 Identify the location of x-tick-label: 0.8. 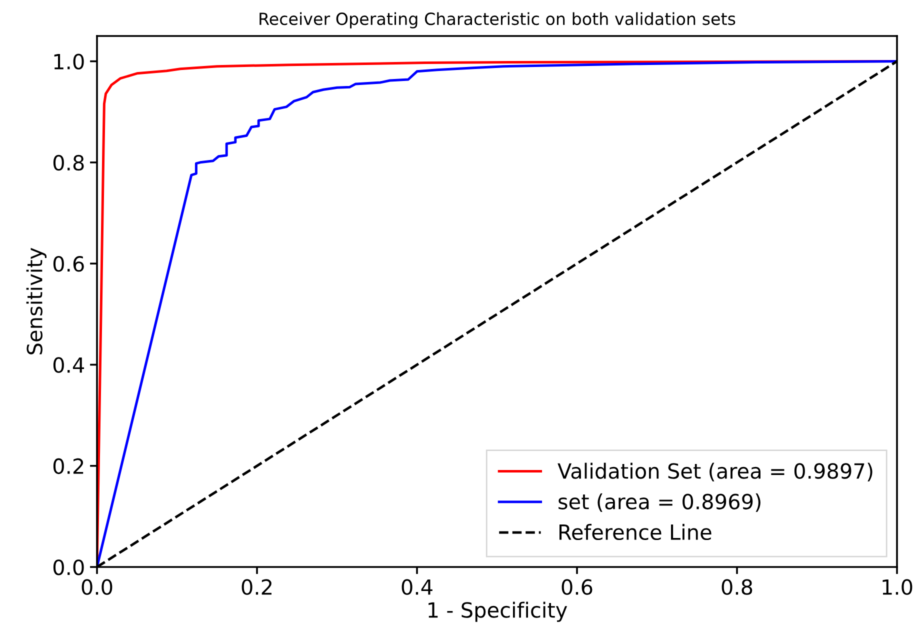
(737, 587).